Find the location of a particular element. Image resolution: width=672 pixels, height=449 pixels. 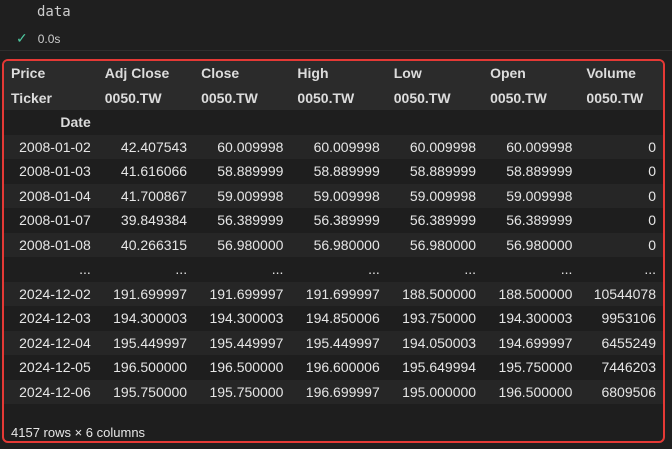

table-cell: 6455249 is located at coordinates (621, 342).